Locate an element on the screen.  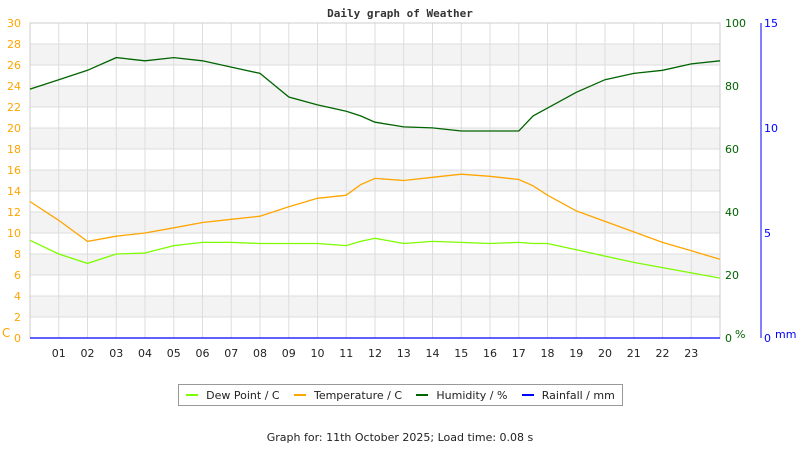
x-tick-label: 12 is located at coordinates (375, 353).